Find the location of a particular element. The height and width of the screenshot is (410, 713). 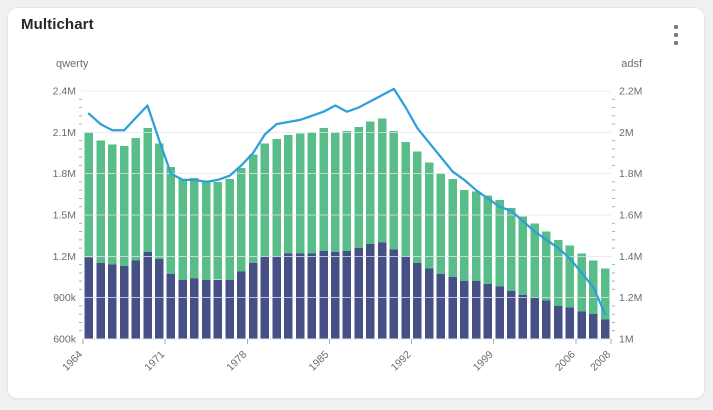

left-axis-tick-label: 900k is located at coordinates (65, 298).